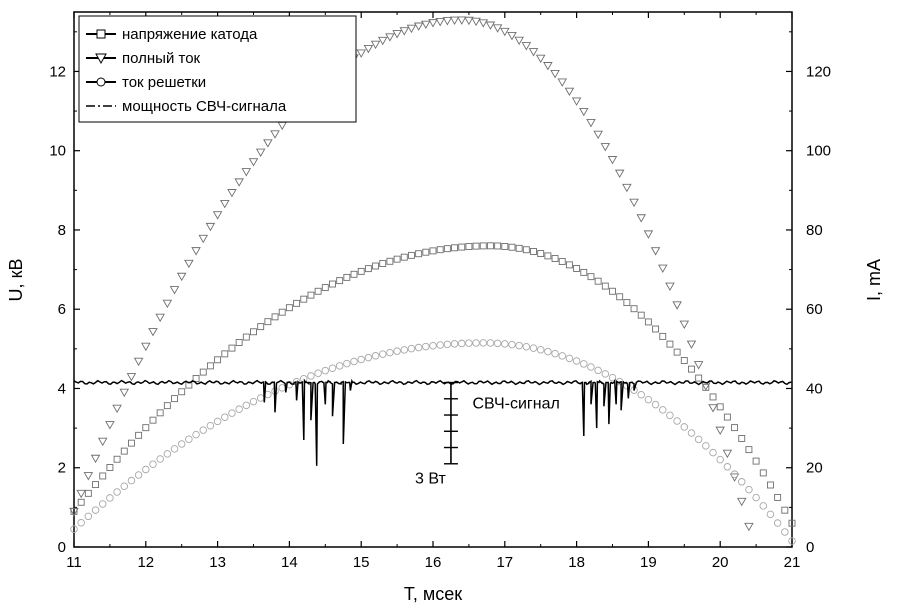 This screenshot has width=899, height=607. What do you see at coordinates (62, 309) in the screenshot?
I see `y-left-tick-label: 6` at bounding box center [62, 309].